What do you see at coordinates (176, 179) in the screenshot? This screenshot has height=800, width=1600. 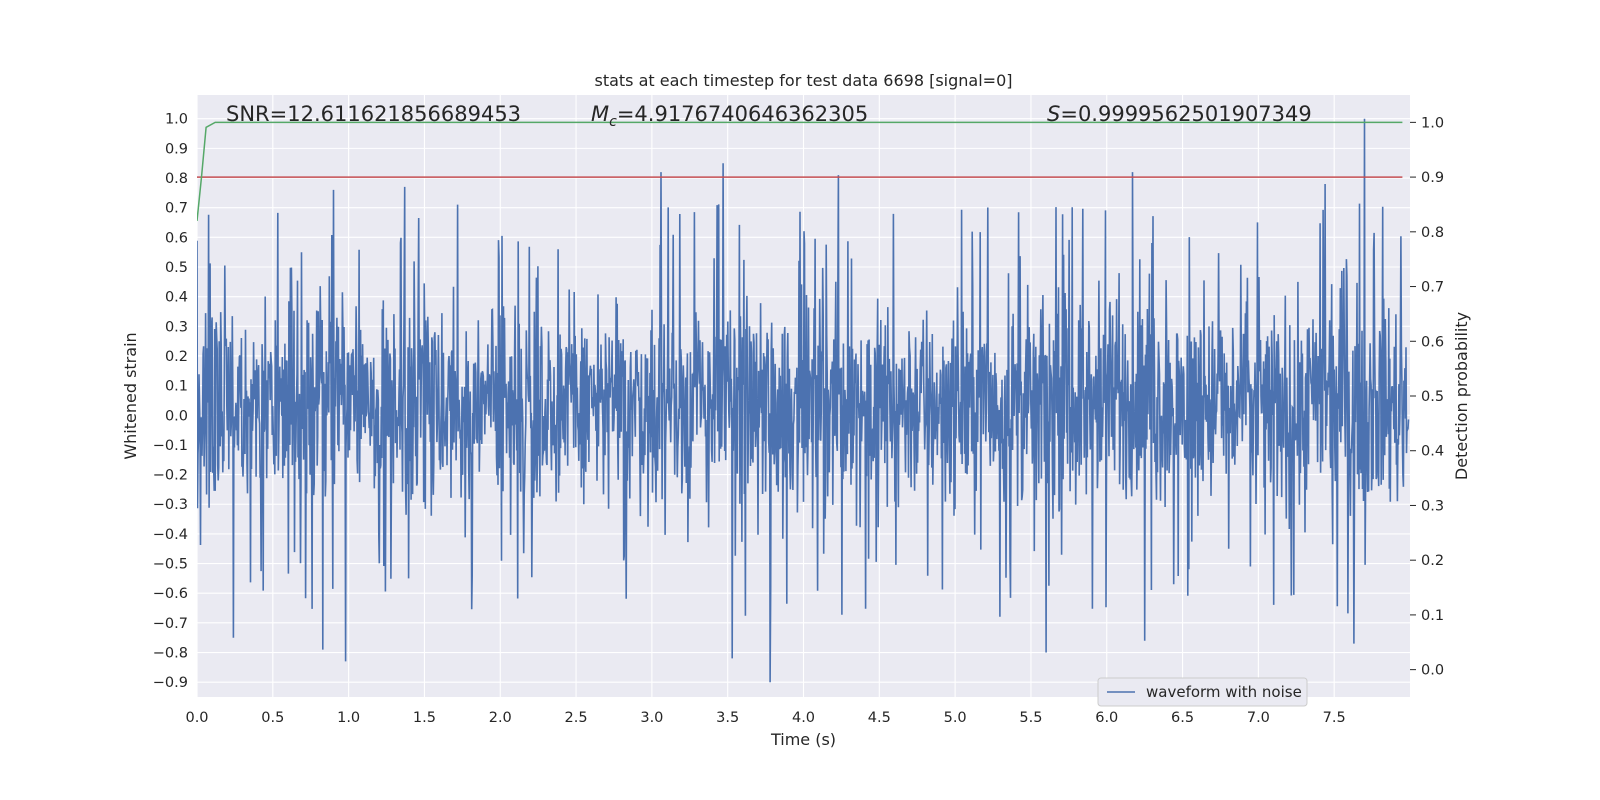 I see `y-tick-label: 0.8` at bounding box center [176, 179].